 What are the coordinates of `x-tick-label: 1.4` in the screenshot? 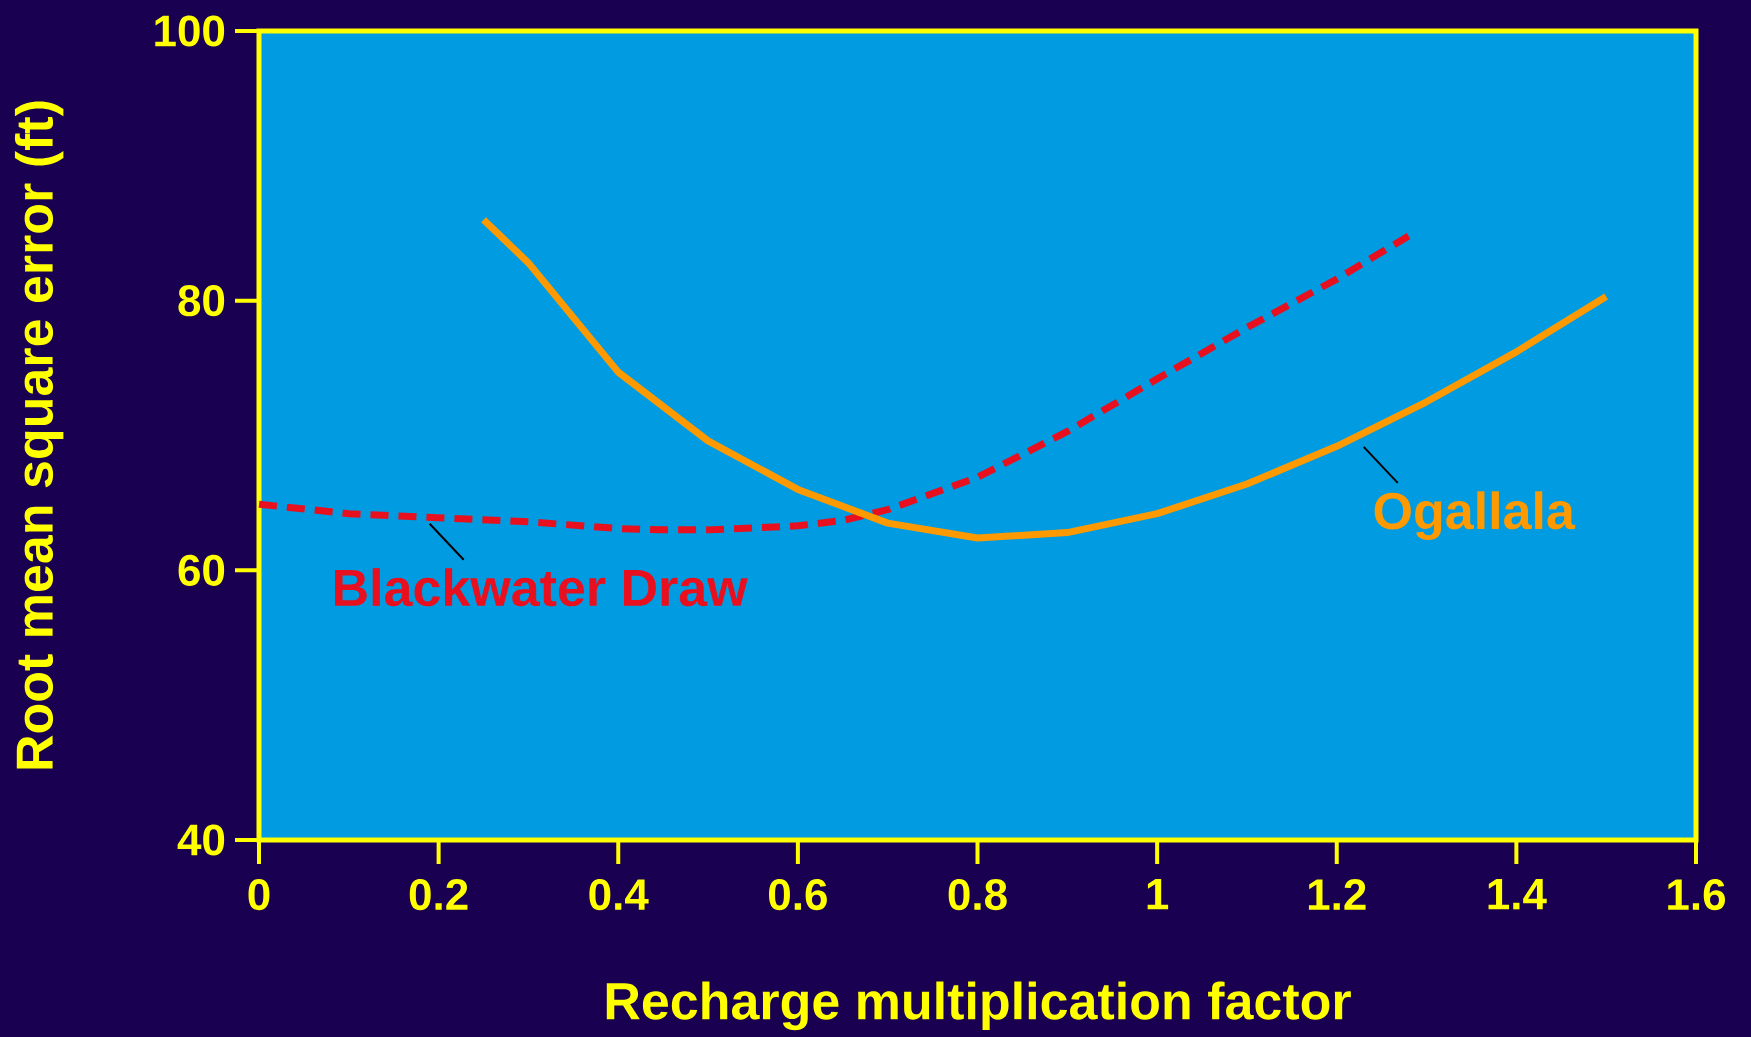 It's located at (1517, 894).